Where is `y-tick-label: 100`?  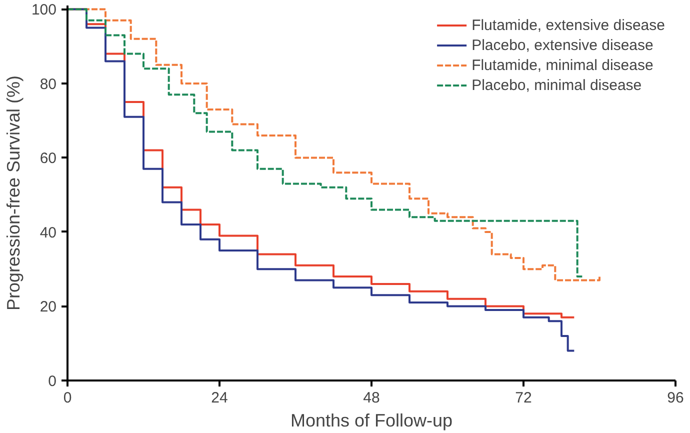 y-tick-label: 100 is located at coordinates (44, 10).